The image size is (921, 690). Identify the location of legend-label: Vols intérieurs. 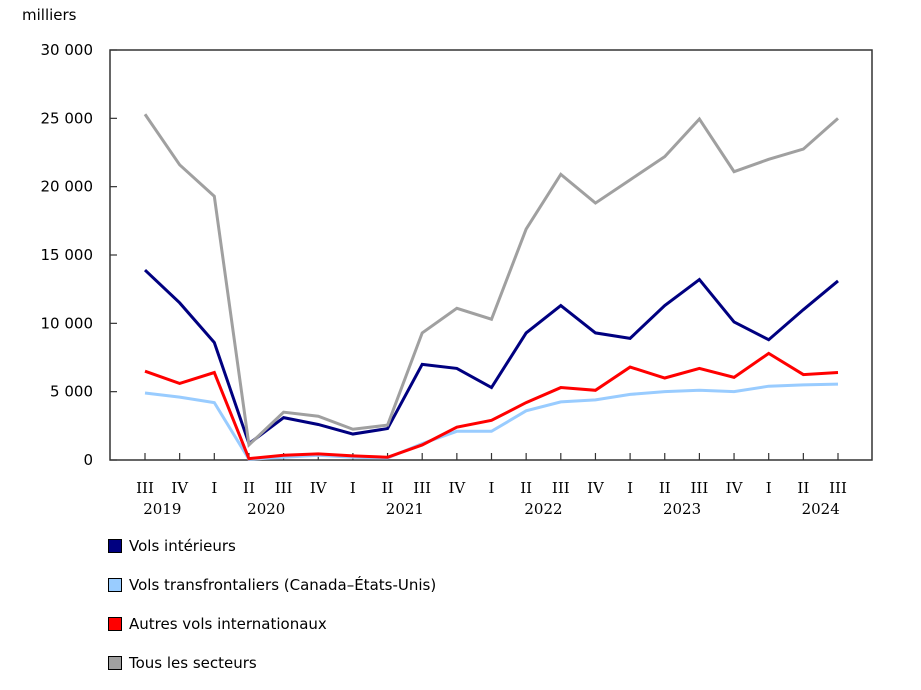
(182, 546).